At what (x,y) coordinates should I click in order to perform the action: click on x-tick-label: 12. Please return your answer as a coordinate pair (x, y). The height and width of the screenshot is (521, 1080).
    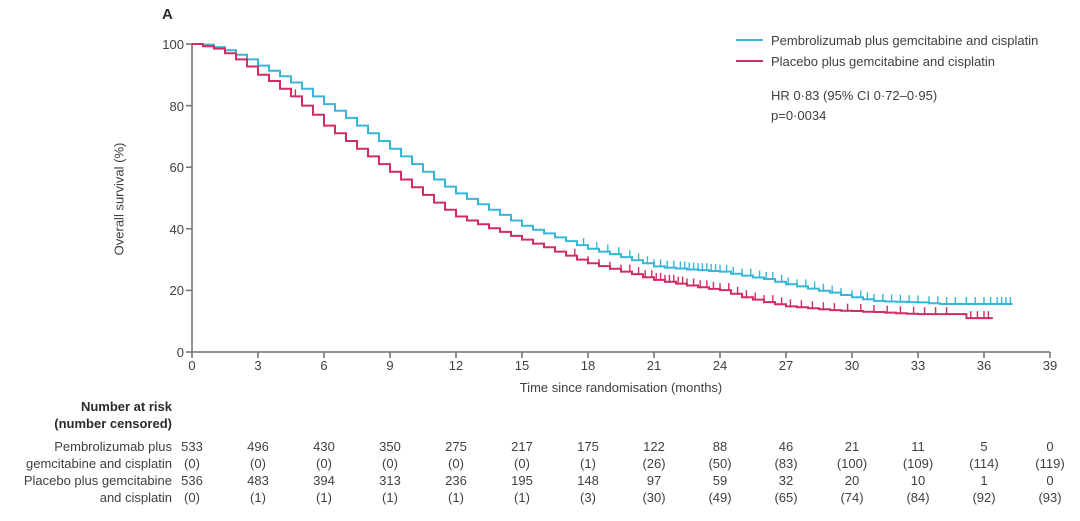
    Looking at the image, I should click on (456, 365).